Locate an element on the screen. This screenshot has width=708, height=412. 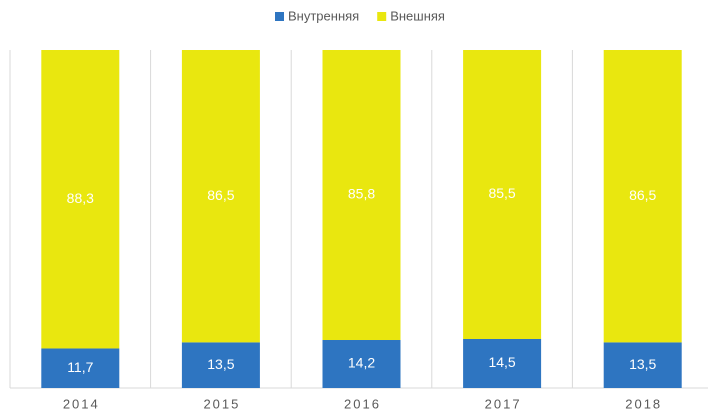
data-label: 88,3 is located at coordinates (80, 198).